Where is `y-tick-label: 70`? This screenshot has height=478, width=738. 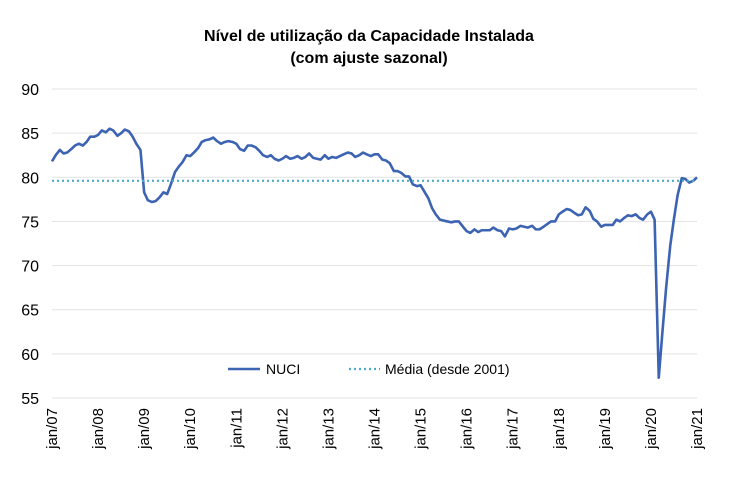 y-tick-label: 70 is located at coordinates (30, 267).